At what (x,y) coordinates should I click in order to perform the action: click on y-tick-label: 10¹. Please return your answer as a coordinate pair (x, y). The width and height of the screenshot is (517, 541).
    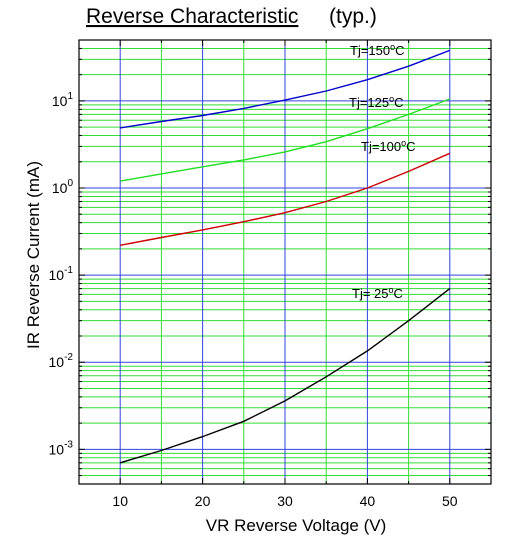
    Looking at the image, I should click on (63, 100).